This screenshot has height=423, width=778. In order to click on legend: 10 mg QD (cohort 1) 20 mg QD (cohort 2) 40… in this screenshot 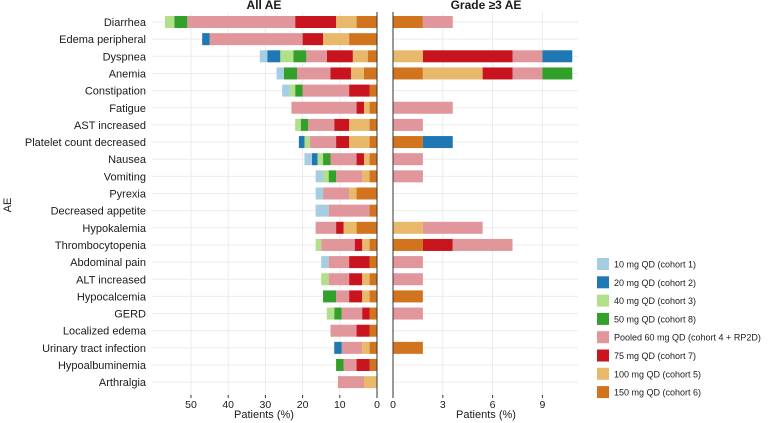, I will do `click(679, 328)`.